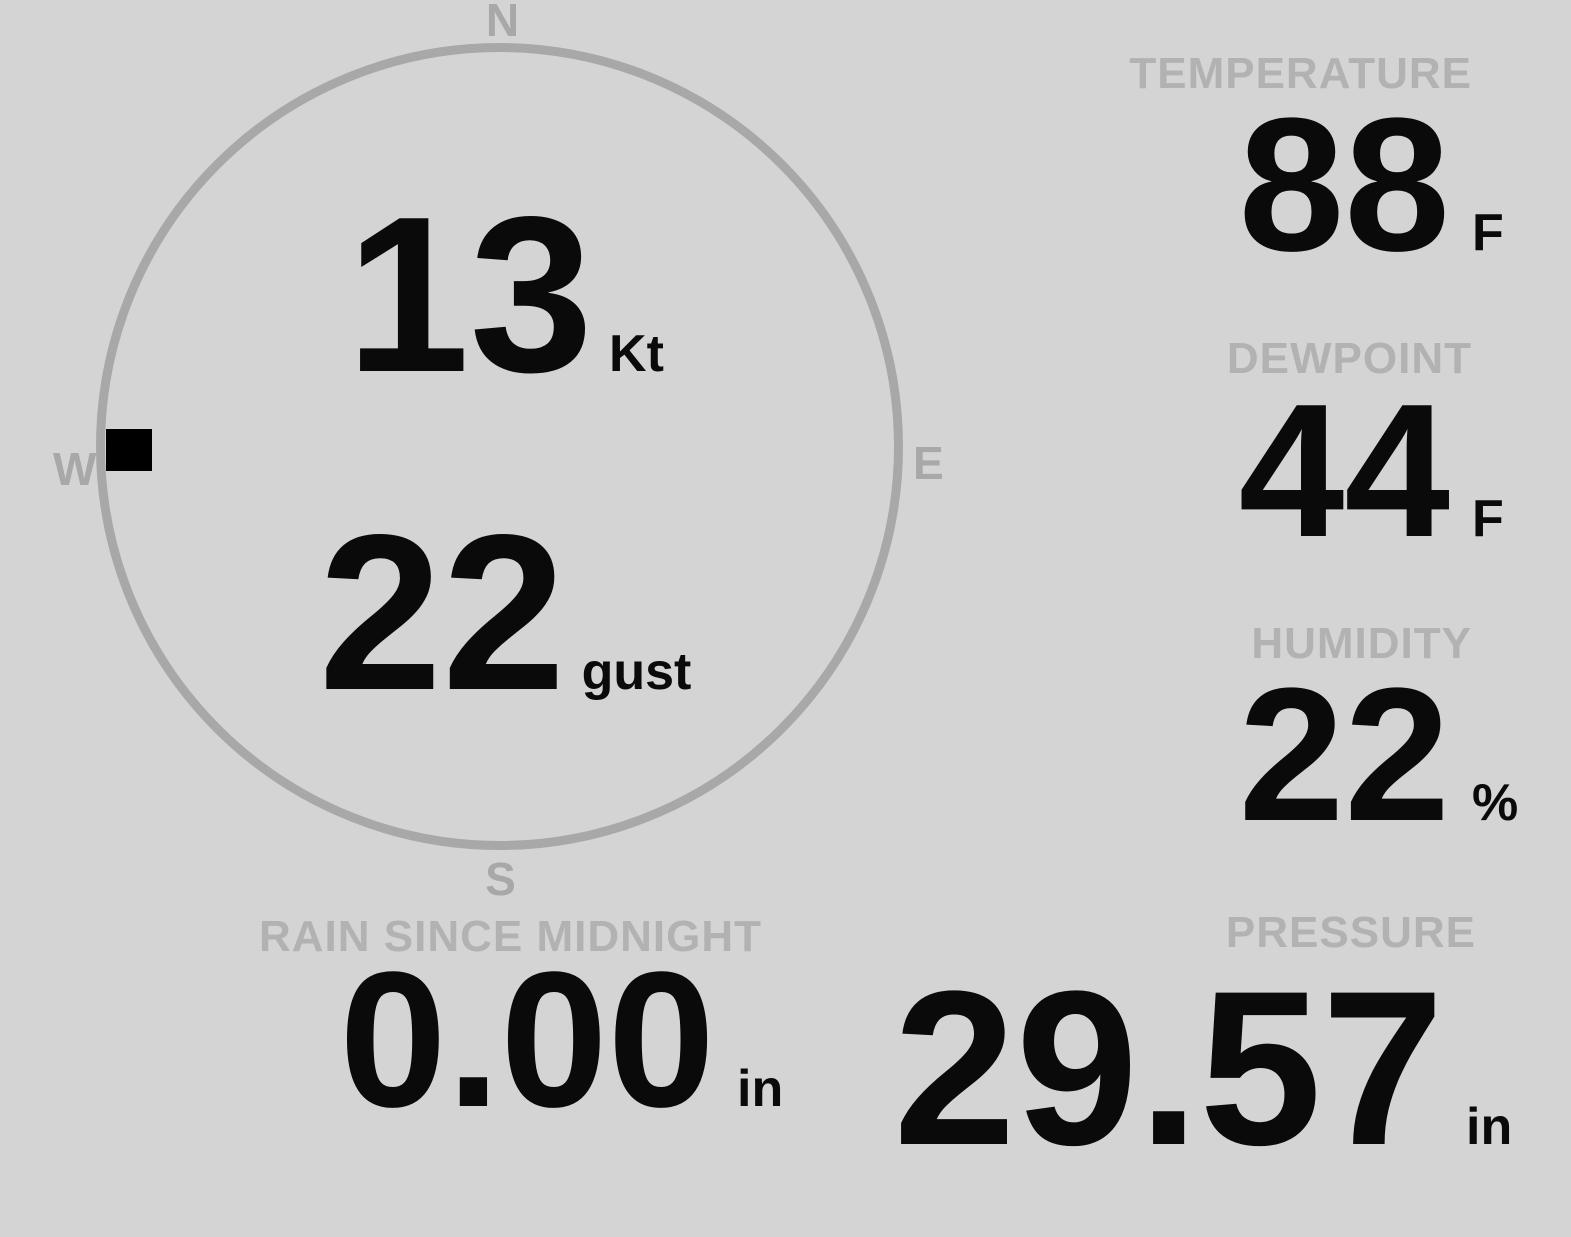  Describe the element at coordinates (501, 879) in the screenshot. I see `compass-cardinal-south: S` at that location.